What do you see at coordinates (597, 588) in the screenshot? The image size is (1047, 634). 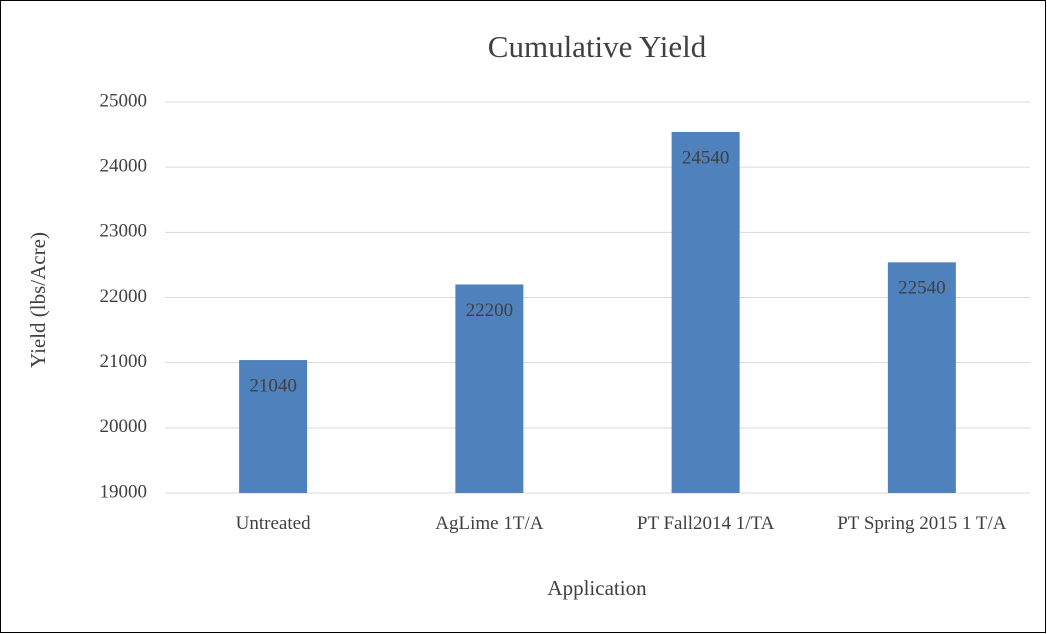 I see `x-axis-title: Application` at bounding box center [597, 588].